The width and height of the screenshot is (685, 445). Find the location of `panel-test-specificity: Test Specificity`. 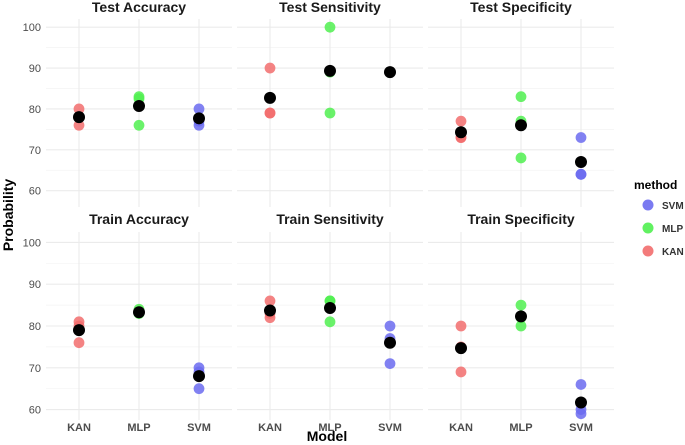

panel-test-specificity: Test Specificity is located at coordinates (521, 103).